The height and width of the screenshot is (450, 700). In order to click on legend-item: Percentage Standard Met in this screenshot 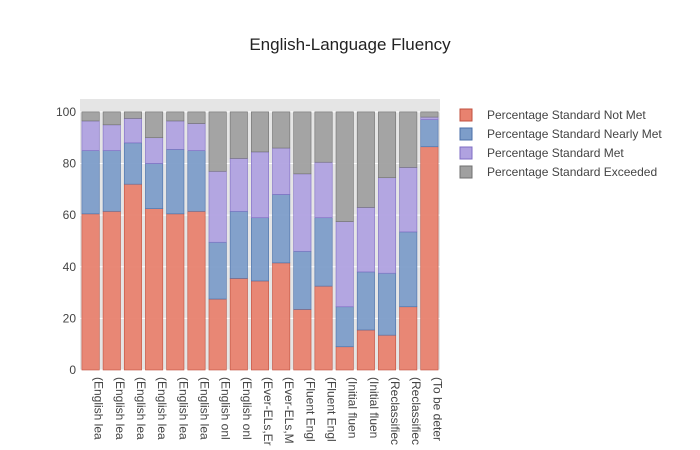, I will do `click(541, 153)`.